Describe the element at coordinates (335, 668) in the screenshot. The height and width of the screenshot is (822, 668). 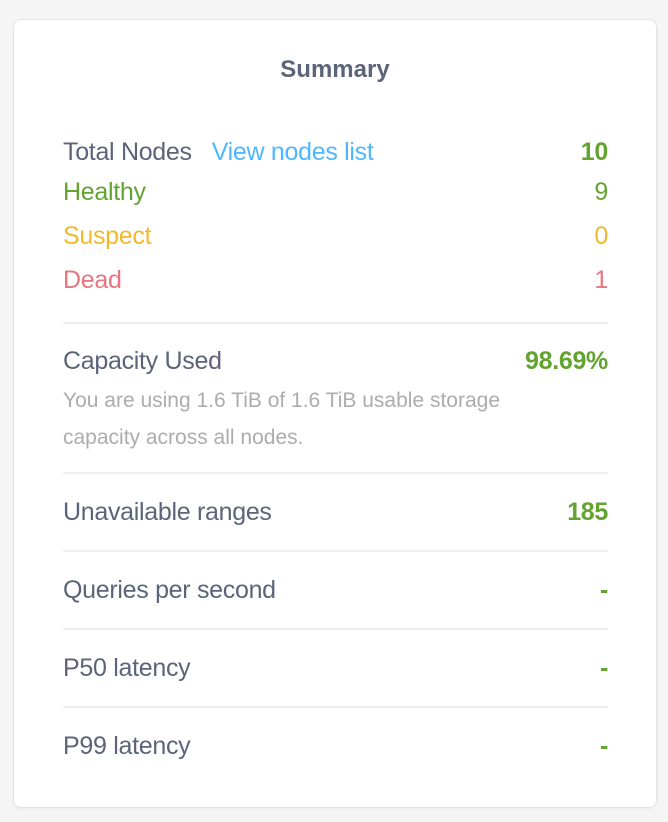
I see `metric-row-p50-latency: P50 latency -` at that location.